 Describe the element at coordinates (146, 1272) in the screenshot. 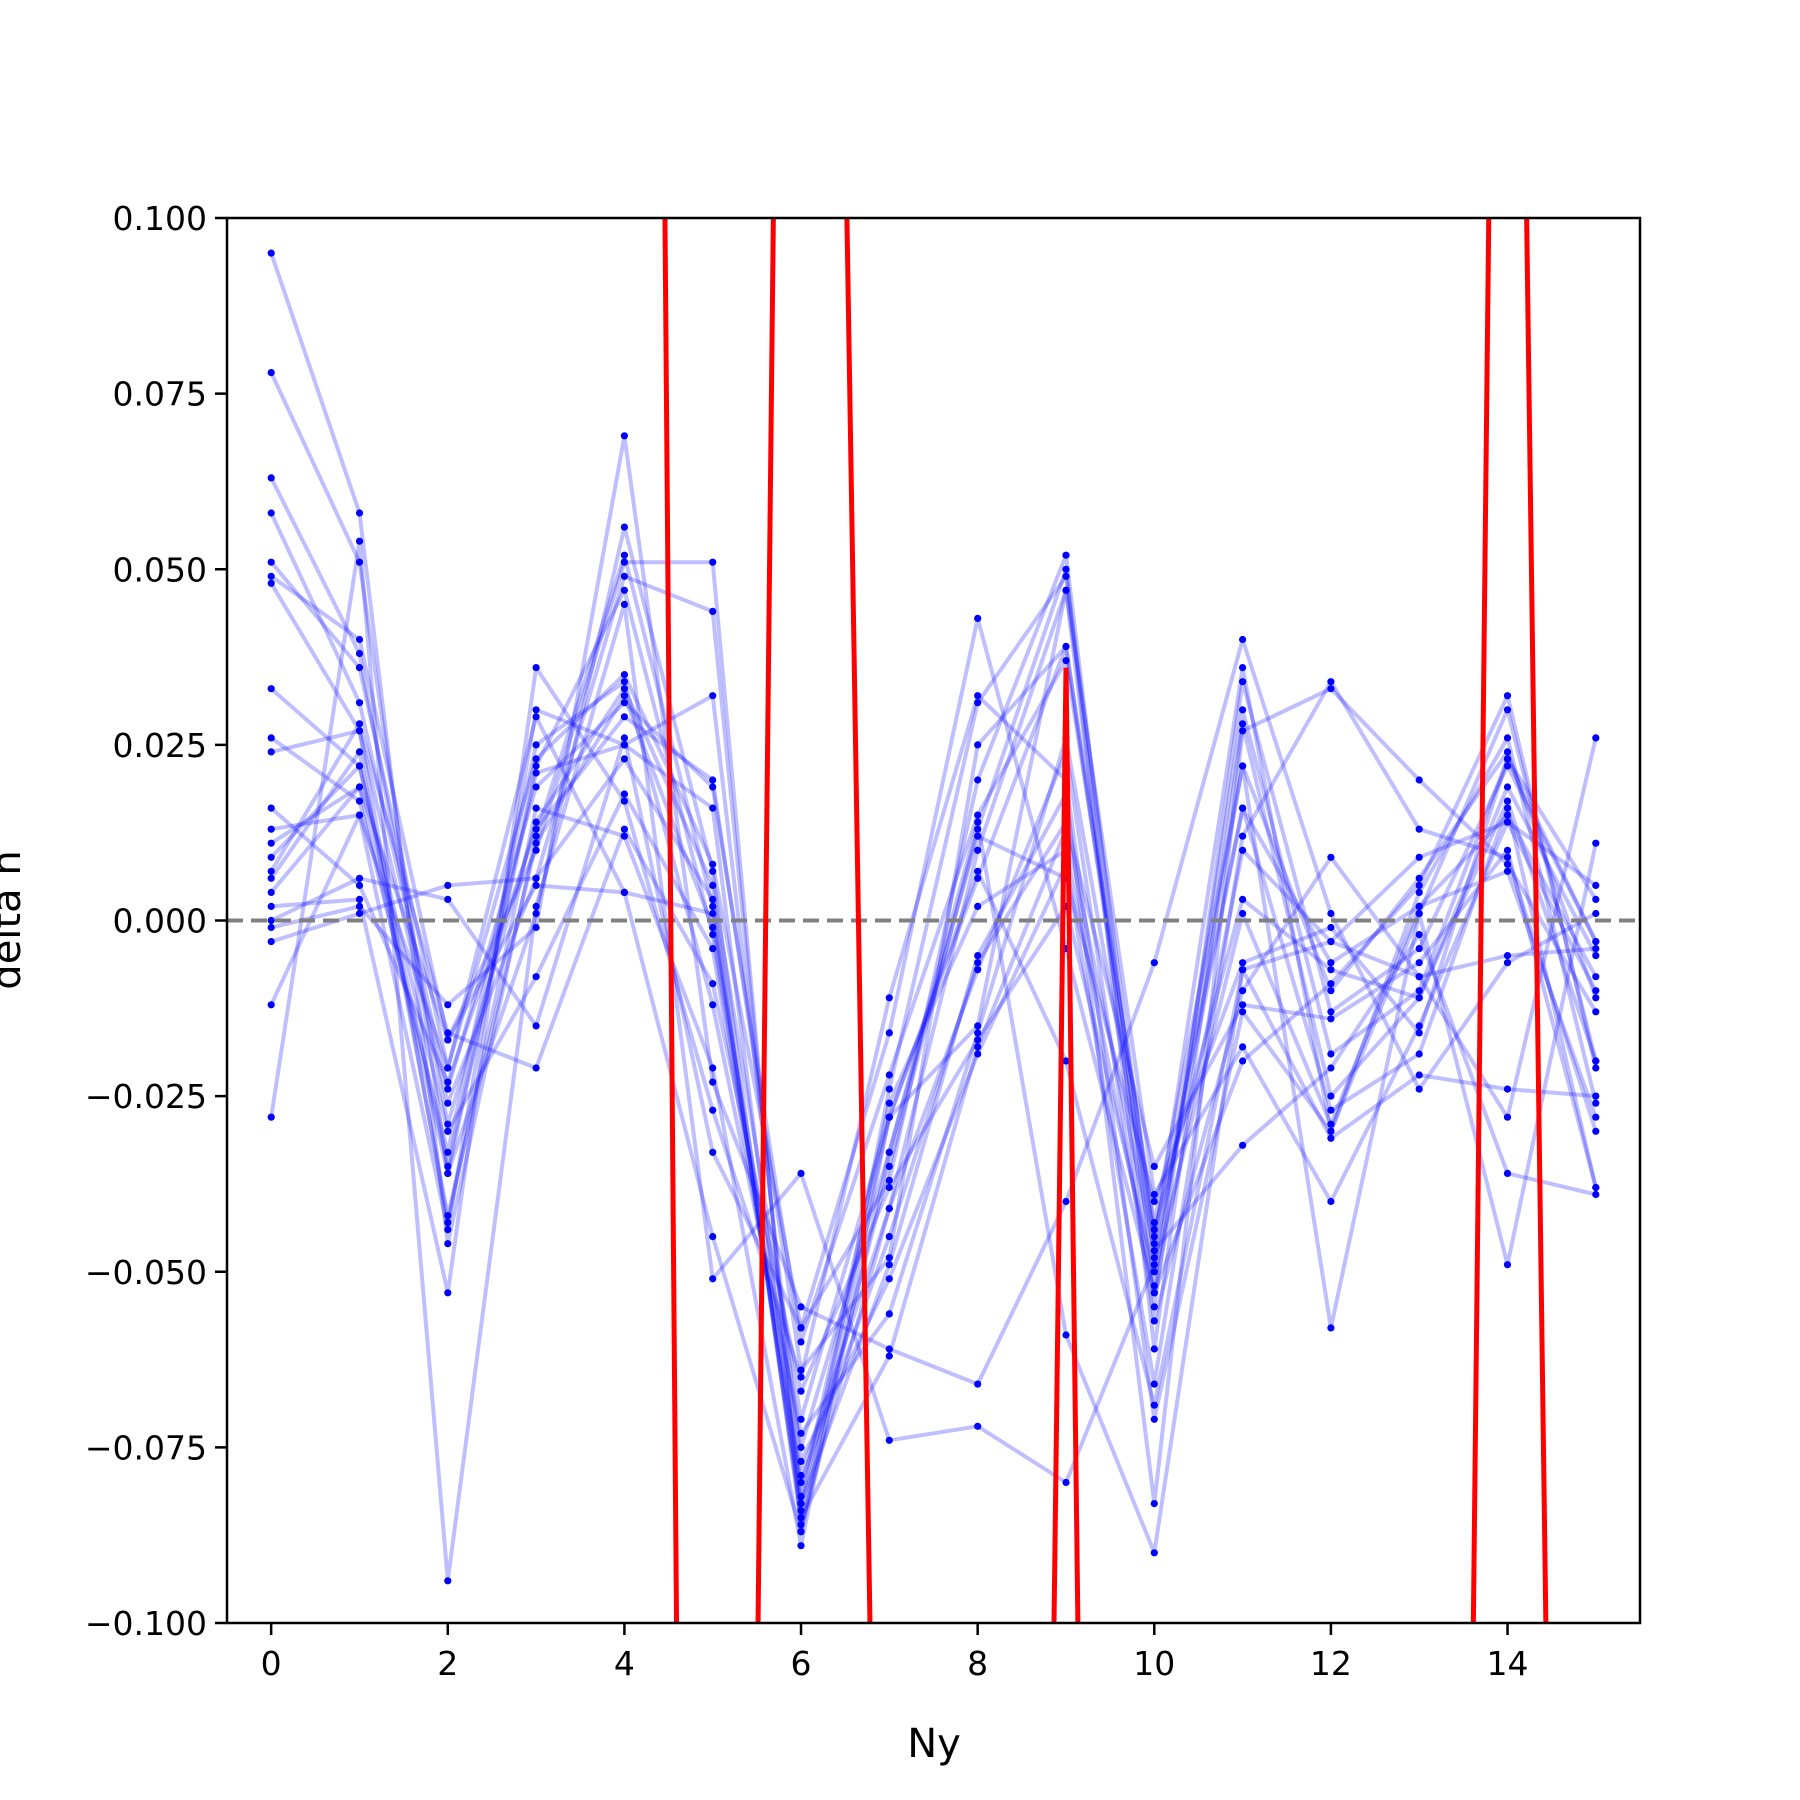

I see `y-tick-label: −0.050` at that location.